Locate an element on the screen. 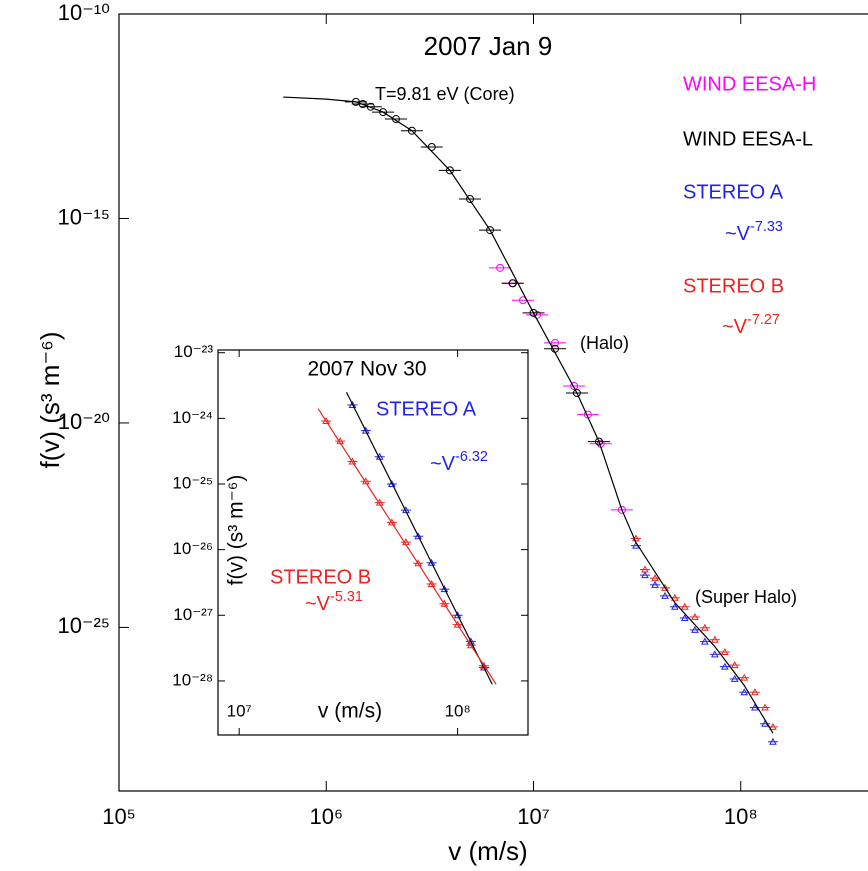  y-tick-label: 10⁻²³ is located at coordinates (194, 351).